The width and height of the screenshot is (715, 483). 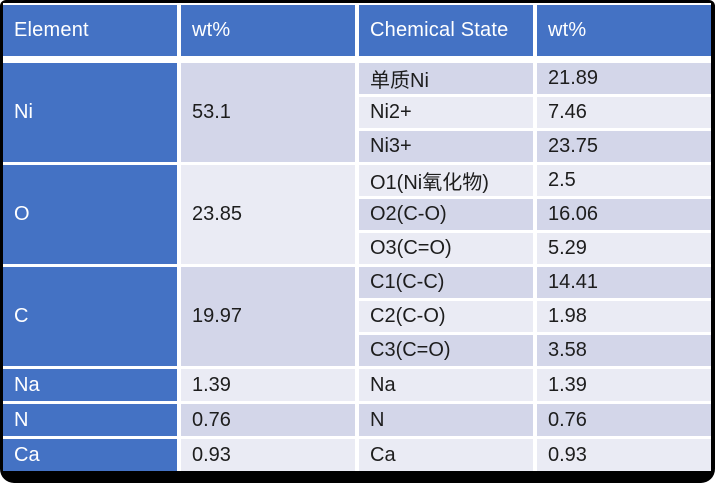 I want to click on state-wt-cell: 14.41, so click(x=624, y=282).